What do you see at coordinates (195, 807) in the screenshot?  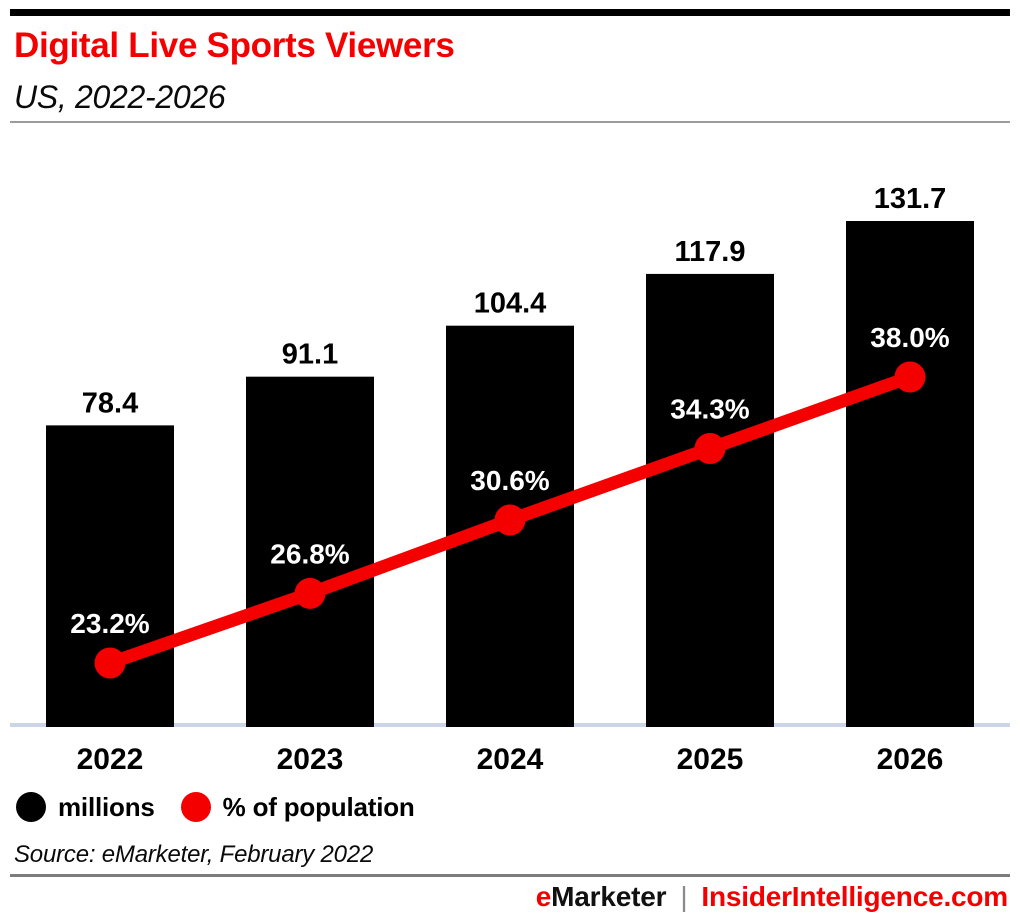 I see `percent-dot-icon` at bounding box center [195, 807].